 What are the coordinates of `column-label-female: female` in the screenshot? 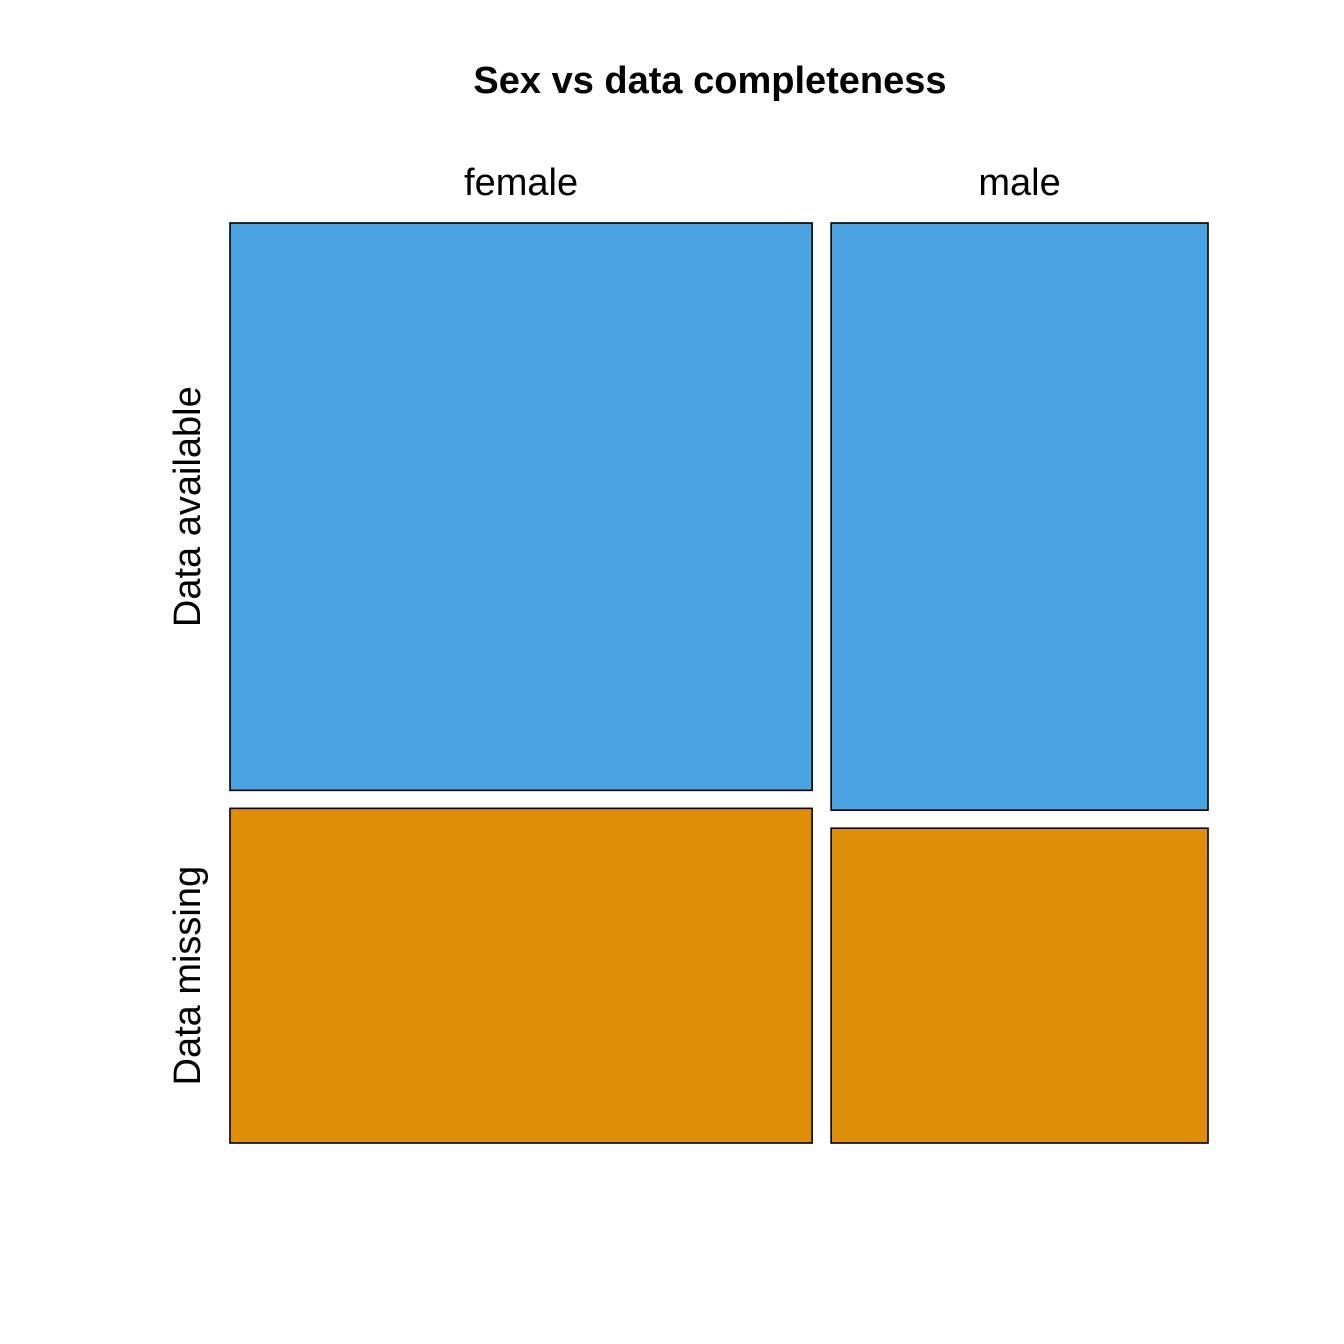 It's located at (521, 183).